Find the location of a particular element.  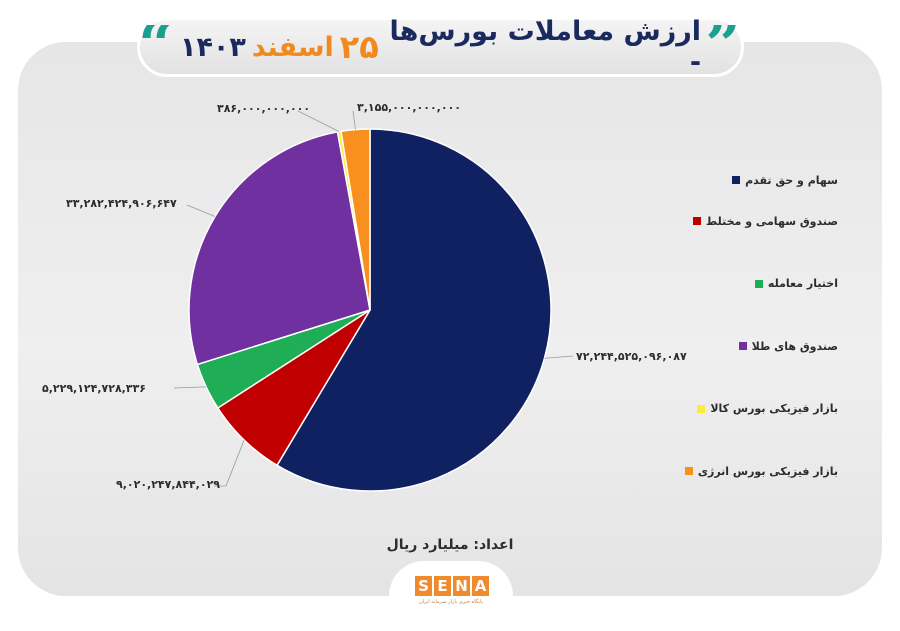

value-label-commodity: ۳۸۶,۰۰۰,۰۰۰,۰۰۰ is located at coordinates (264, 108).